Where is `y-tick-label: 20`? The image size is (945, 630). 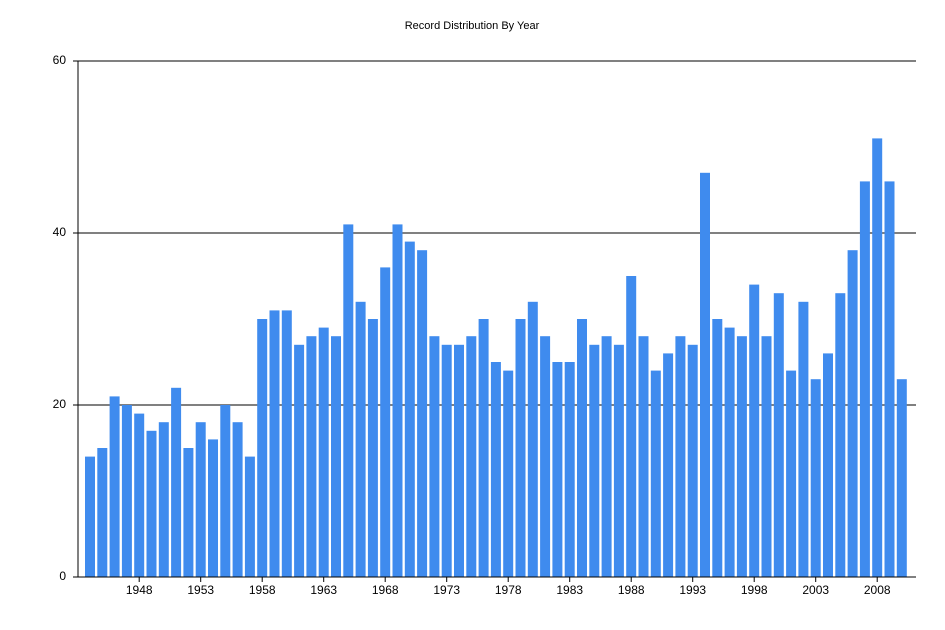 y-tick-label: 20 is located at coordinates (60, 404).